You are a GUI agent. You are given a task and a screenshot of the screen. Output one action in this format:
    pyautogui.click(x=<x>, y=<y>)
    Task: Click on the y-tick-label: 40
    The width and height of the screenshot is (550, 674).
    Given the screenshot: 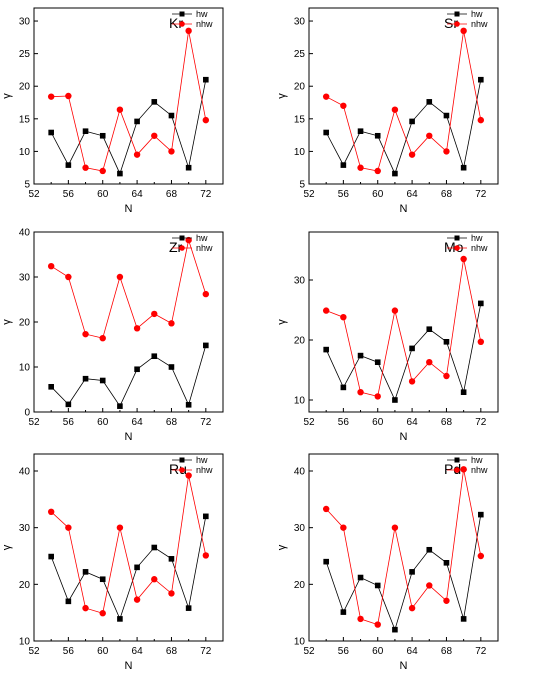 What is the action you would take?
    pyautogui.click(x=300, y=472)
    